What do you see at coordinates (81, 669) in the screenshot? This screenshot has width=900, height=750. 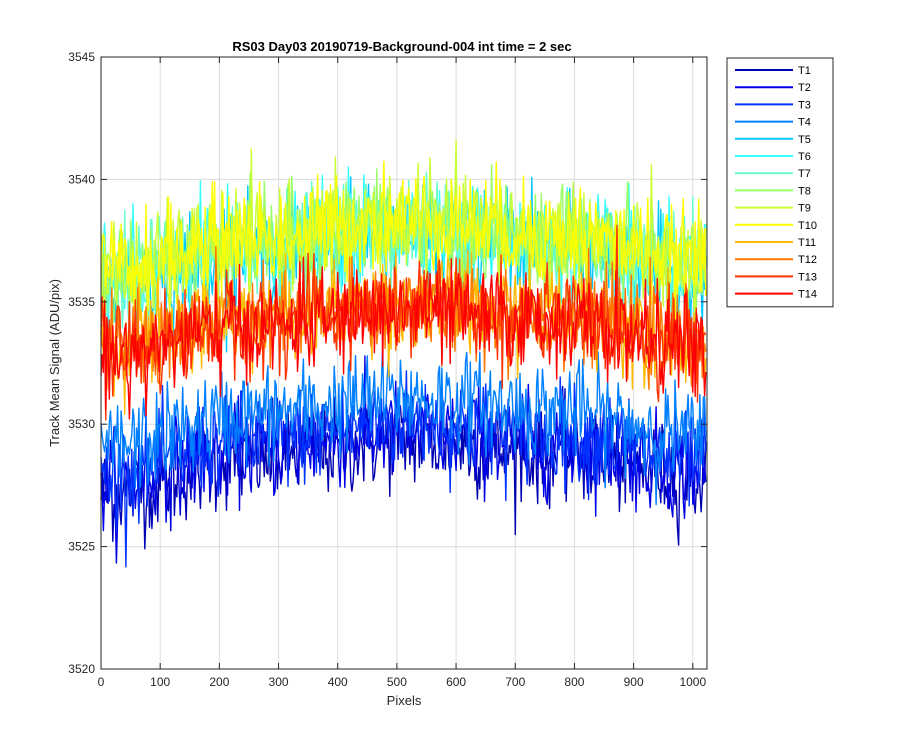 I see `y-tick-label: 3520` at bounding box center [81, 669].